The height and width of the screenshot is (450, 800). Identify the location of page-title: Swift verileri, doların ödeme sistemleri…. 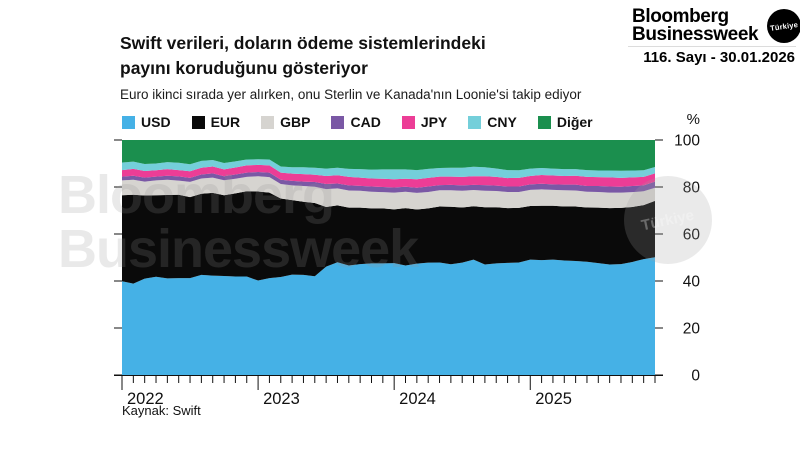
(303, 56).